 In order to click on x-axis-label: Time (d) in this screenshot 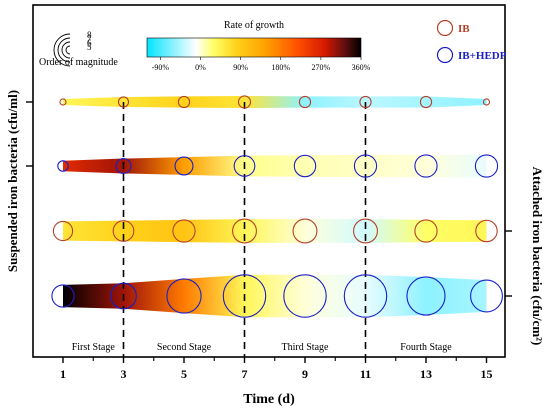, I will do `click(269, 399)`.